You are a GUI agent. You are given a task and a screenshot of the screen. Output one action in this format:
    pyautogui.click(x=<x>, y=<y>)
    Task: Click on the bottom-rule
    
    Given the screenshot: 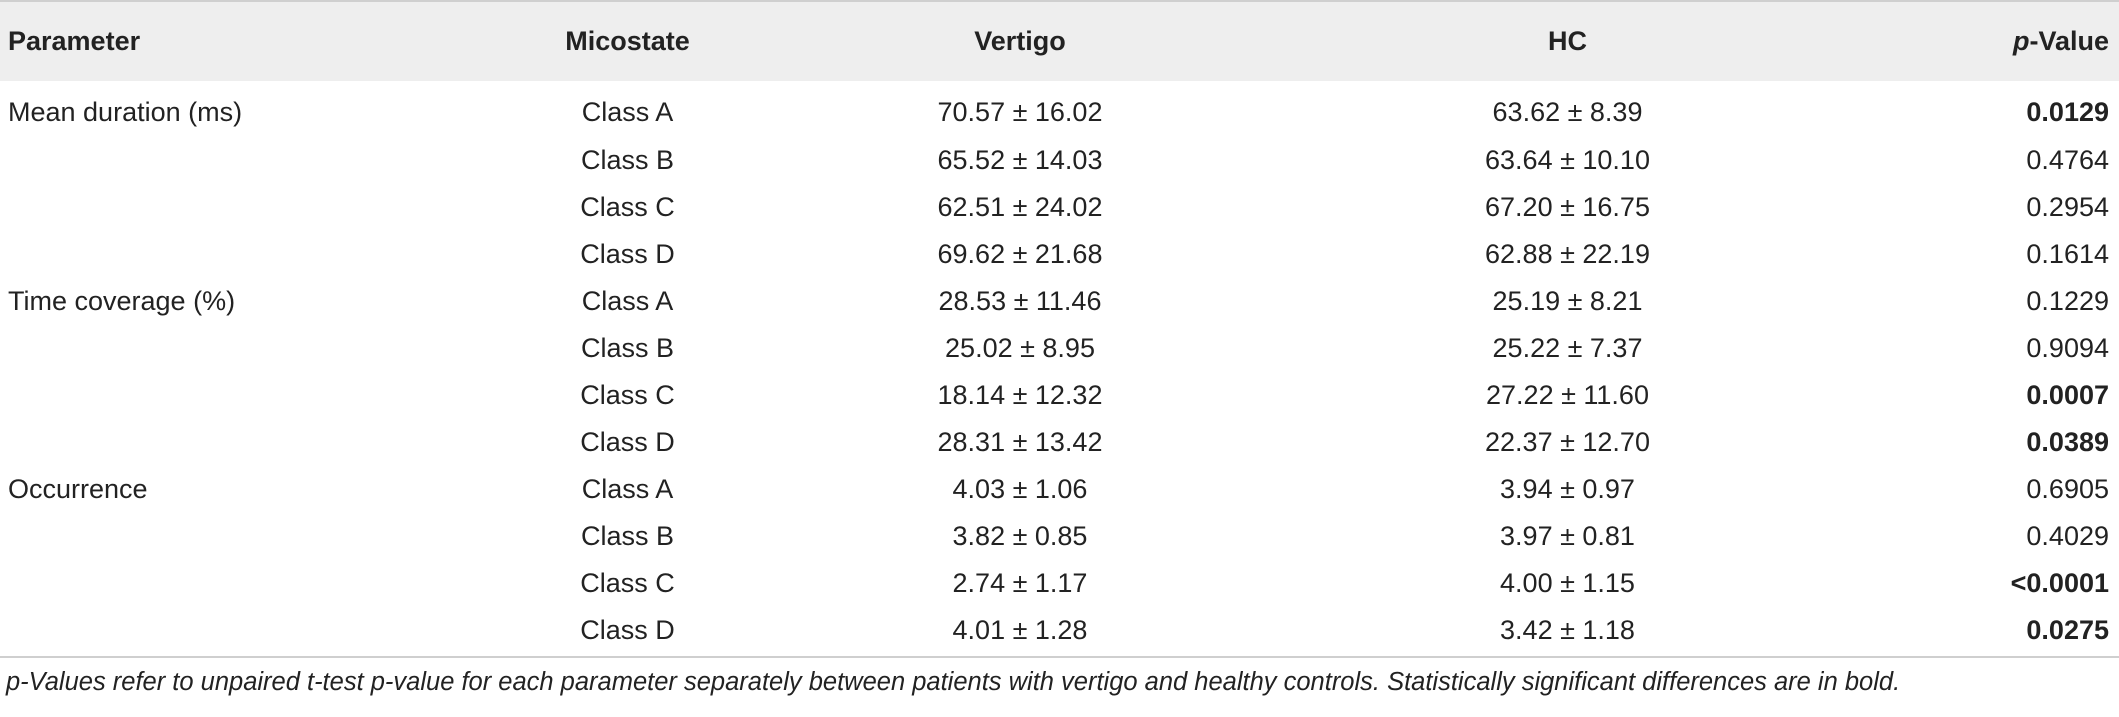 What is the action you would take?
    pyautogui.click(x=1059, y=657)
    